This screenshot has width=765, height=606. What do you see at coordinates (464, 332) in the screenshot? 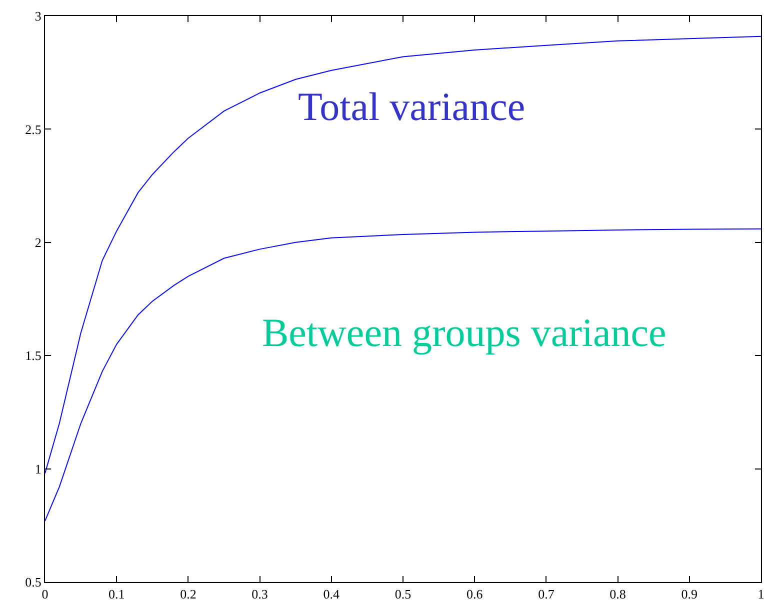
I see `series-label: Between groups variance` at bounding box center [464, 332].